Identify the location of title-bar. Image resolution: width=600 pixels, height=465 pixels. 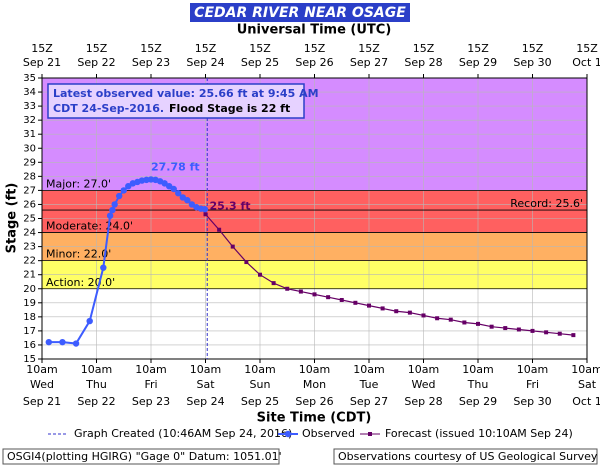
(300, 12).